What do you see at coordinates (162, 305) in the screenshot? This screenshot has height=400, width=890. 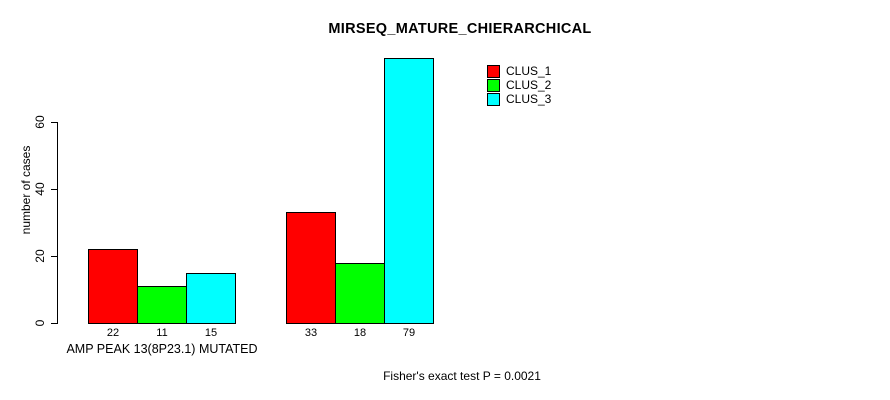 I see `bar-clus_2-group1` at bounding box center [162, 305].